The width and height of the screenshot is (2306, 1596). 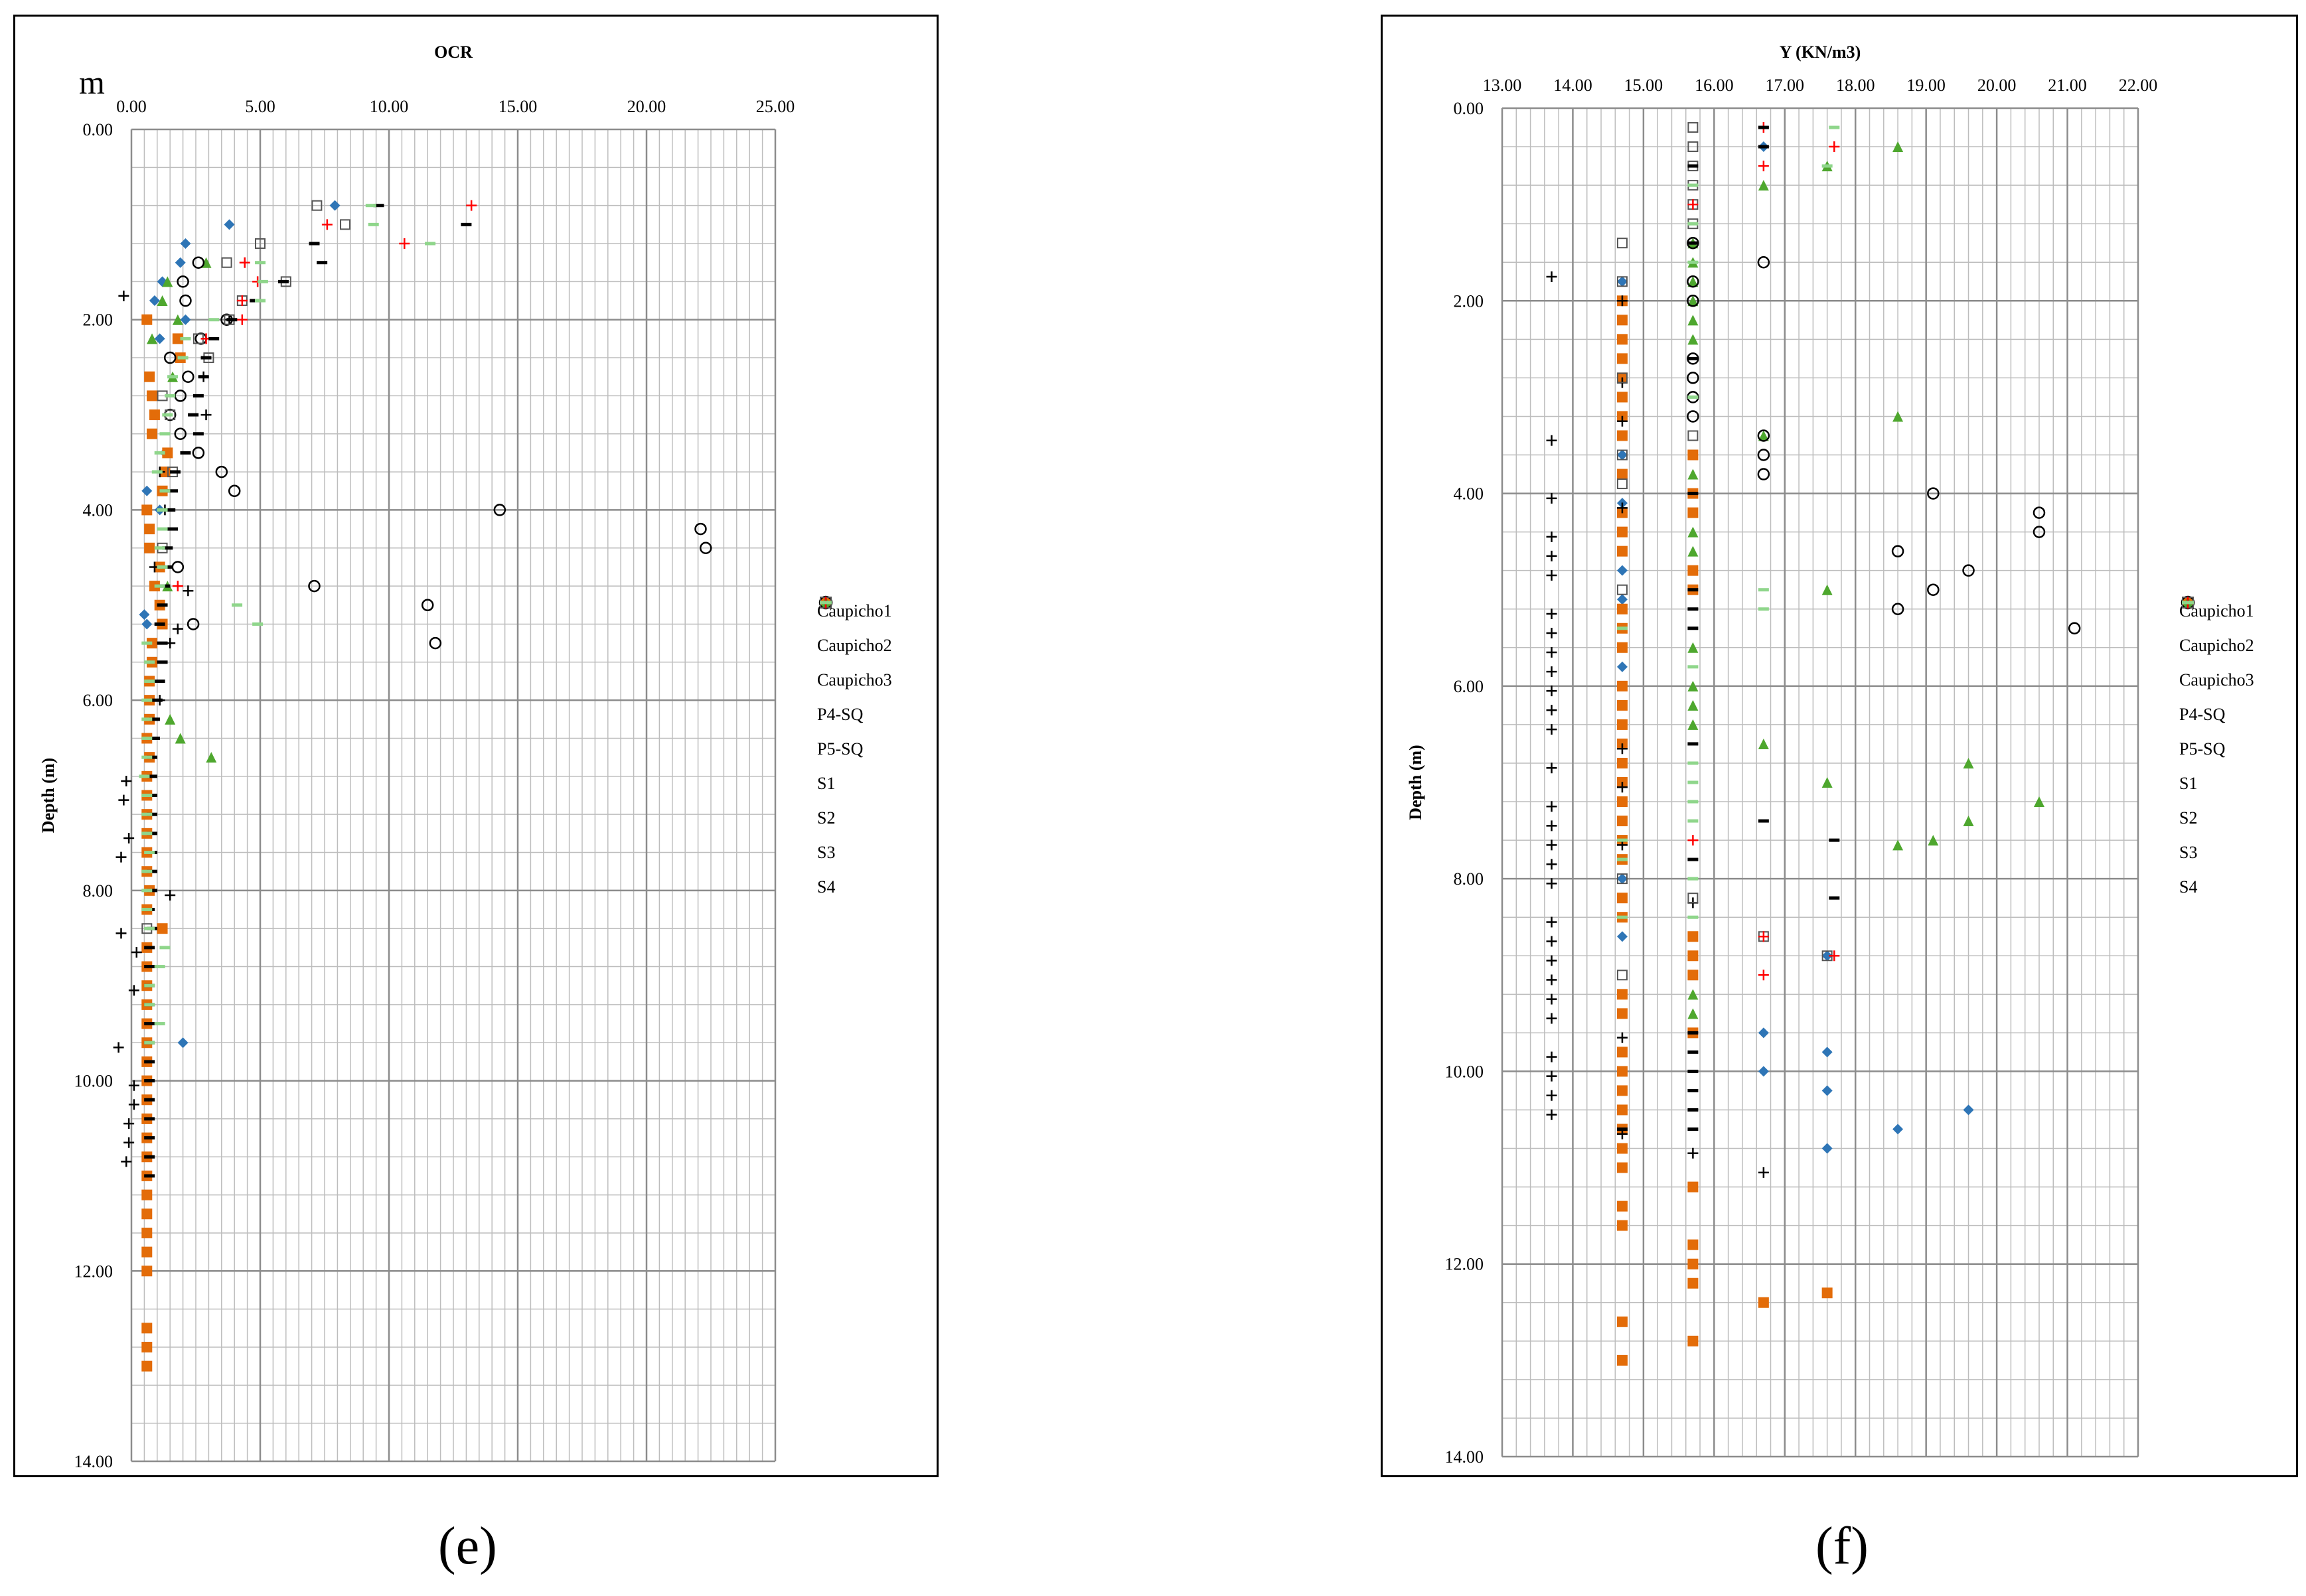 What do you see at coordinates (855, 646) in the screenshot?
I see `legend-label: Caupicho2` at bounding box center [855, 646].